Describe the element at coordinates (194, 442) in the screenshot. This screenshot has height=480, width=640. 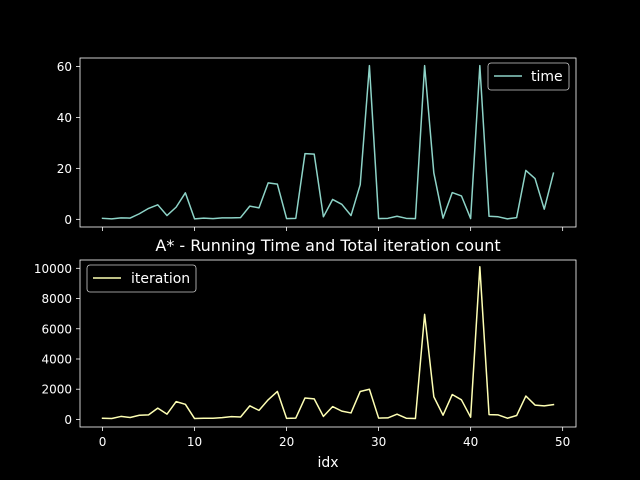
I see `iteration-x-tick-label-10: 10` at that location.